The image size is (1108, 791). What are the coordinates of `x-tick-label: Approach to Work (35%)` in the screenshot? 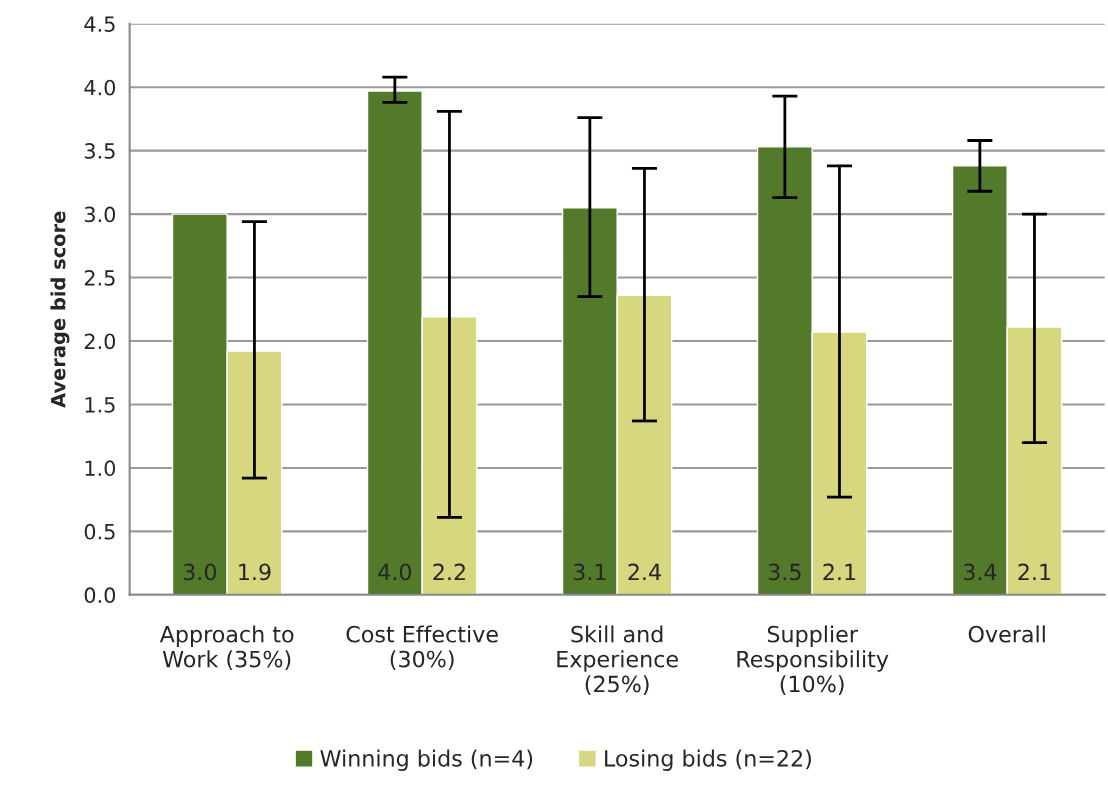 It's located at (226, 648).